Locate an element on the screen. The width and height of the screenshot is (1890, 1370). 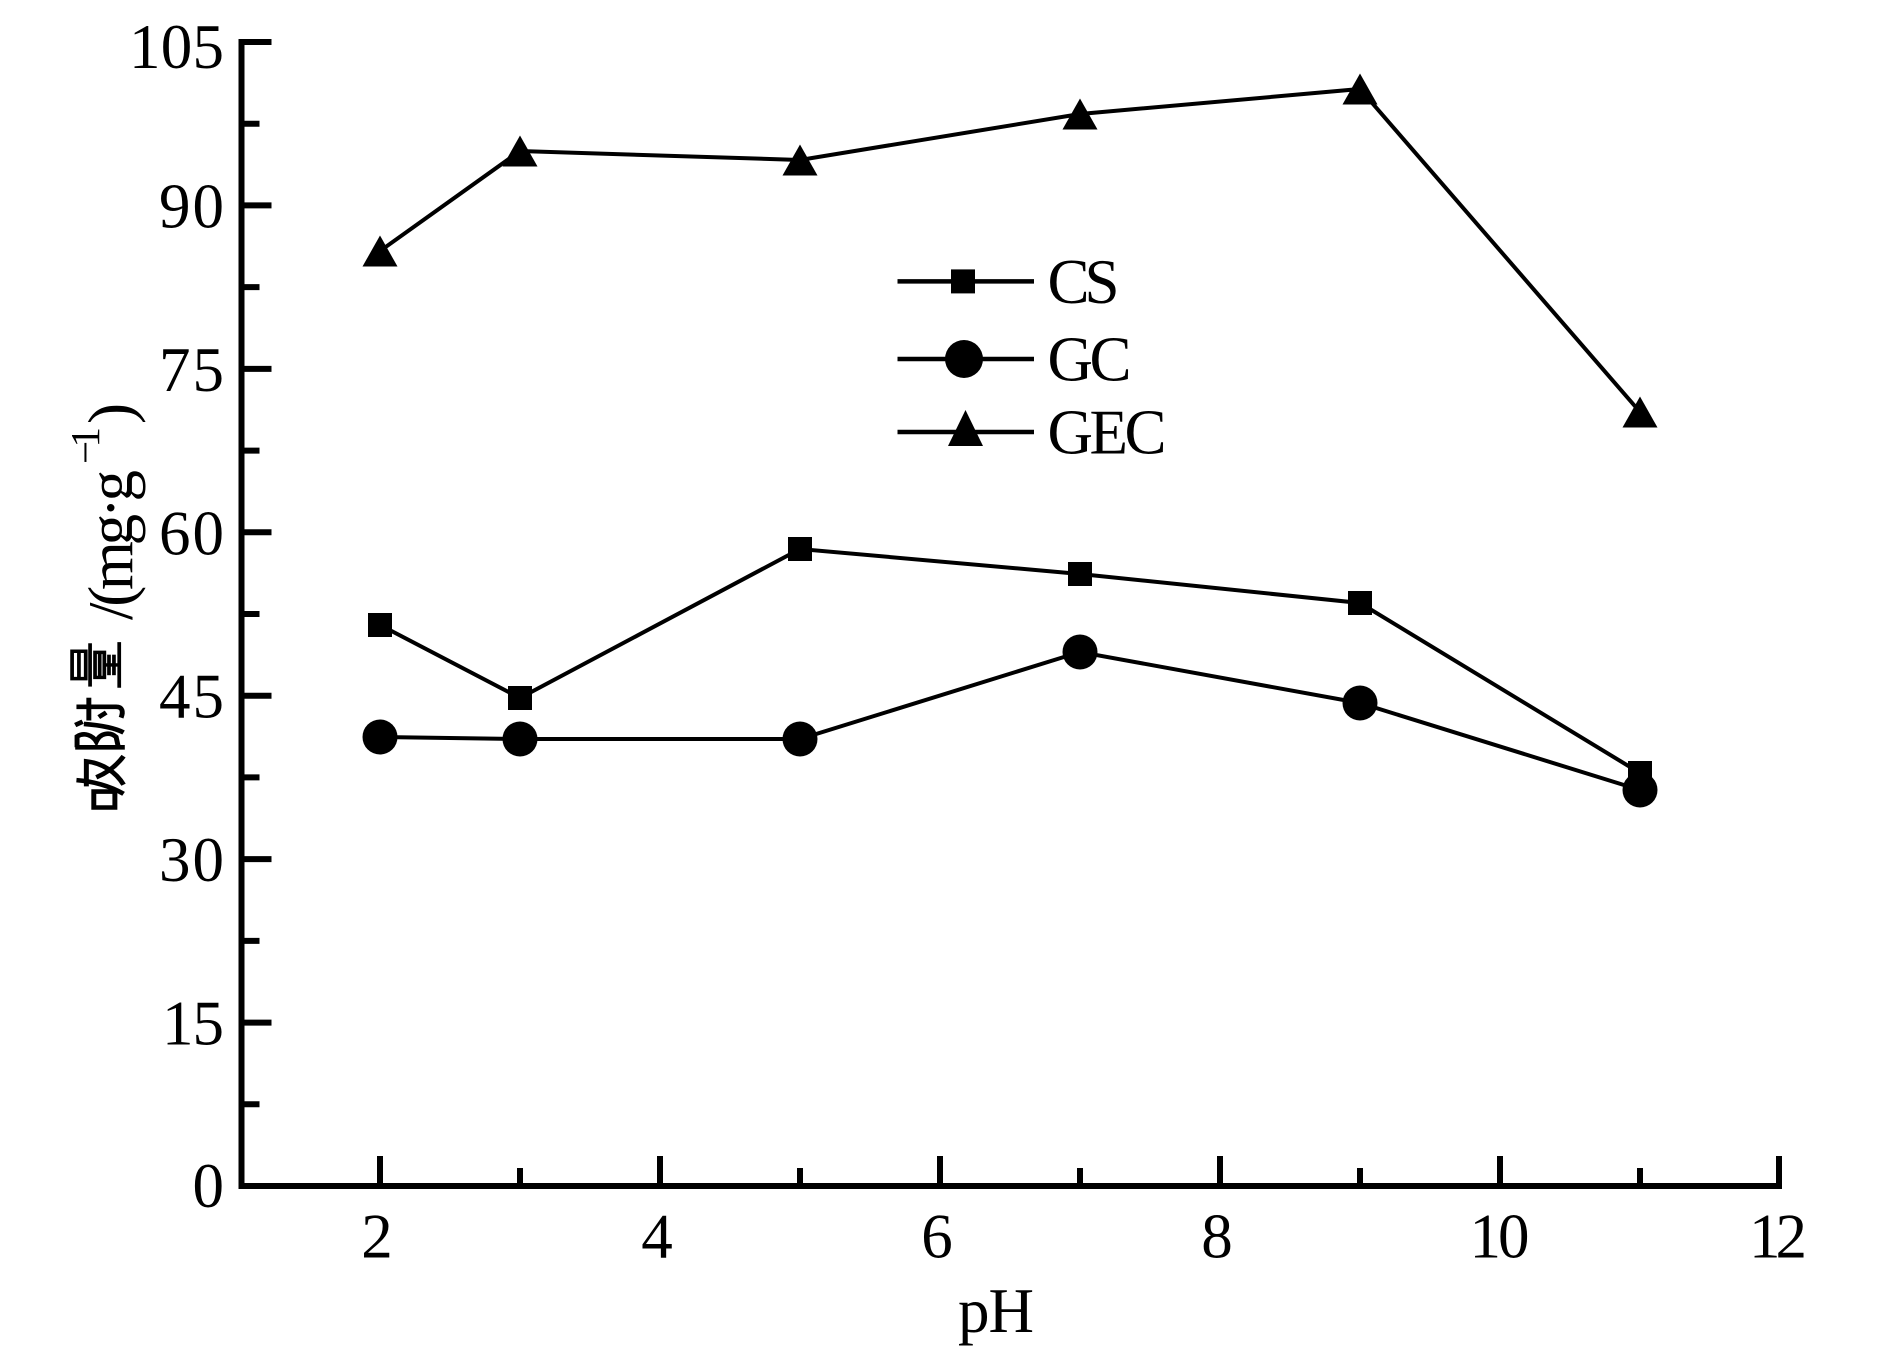
svg-text: 12 is located at coordinates (1778, 1237).